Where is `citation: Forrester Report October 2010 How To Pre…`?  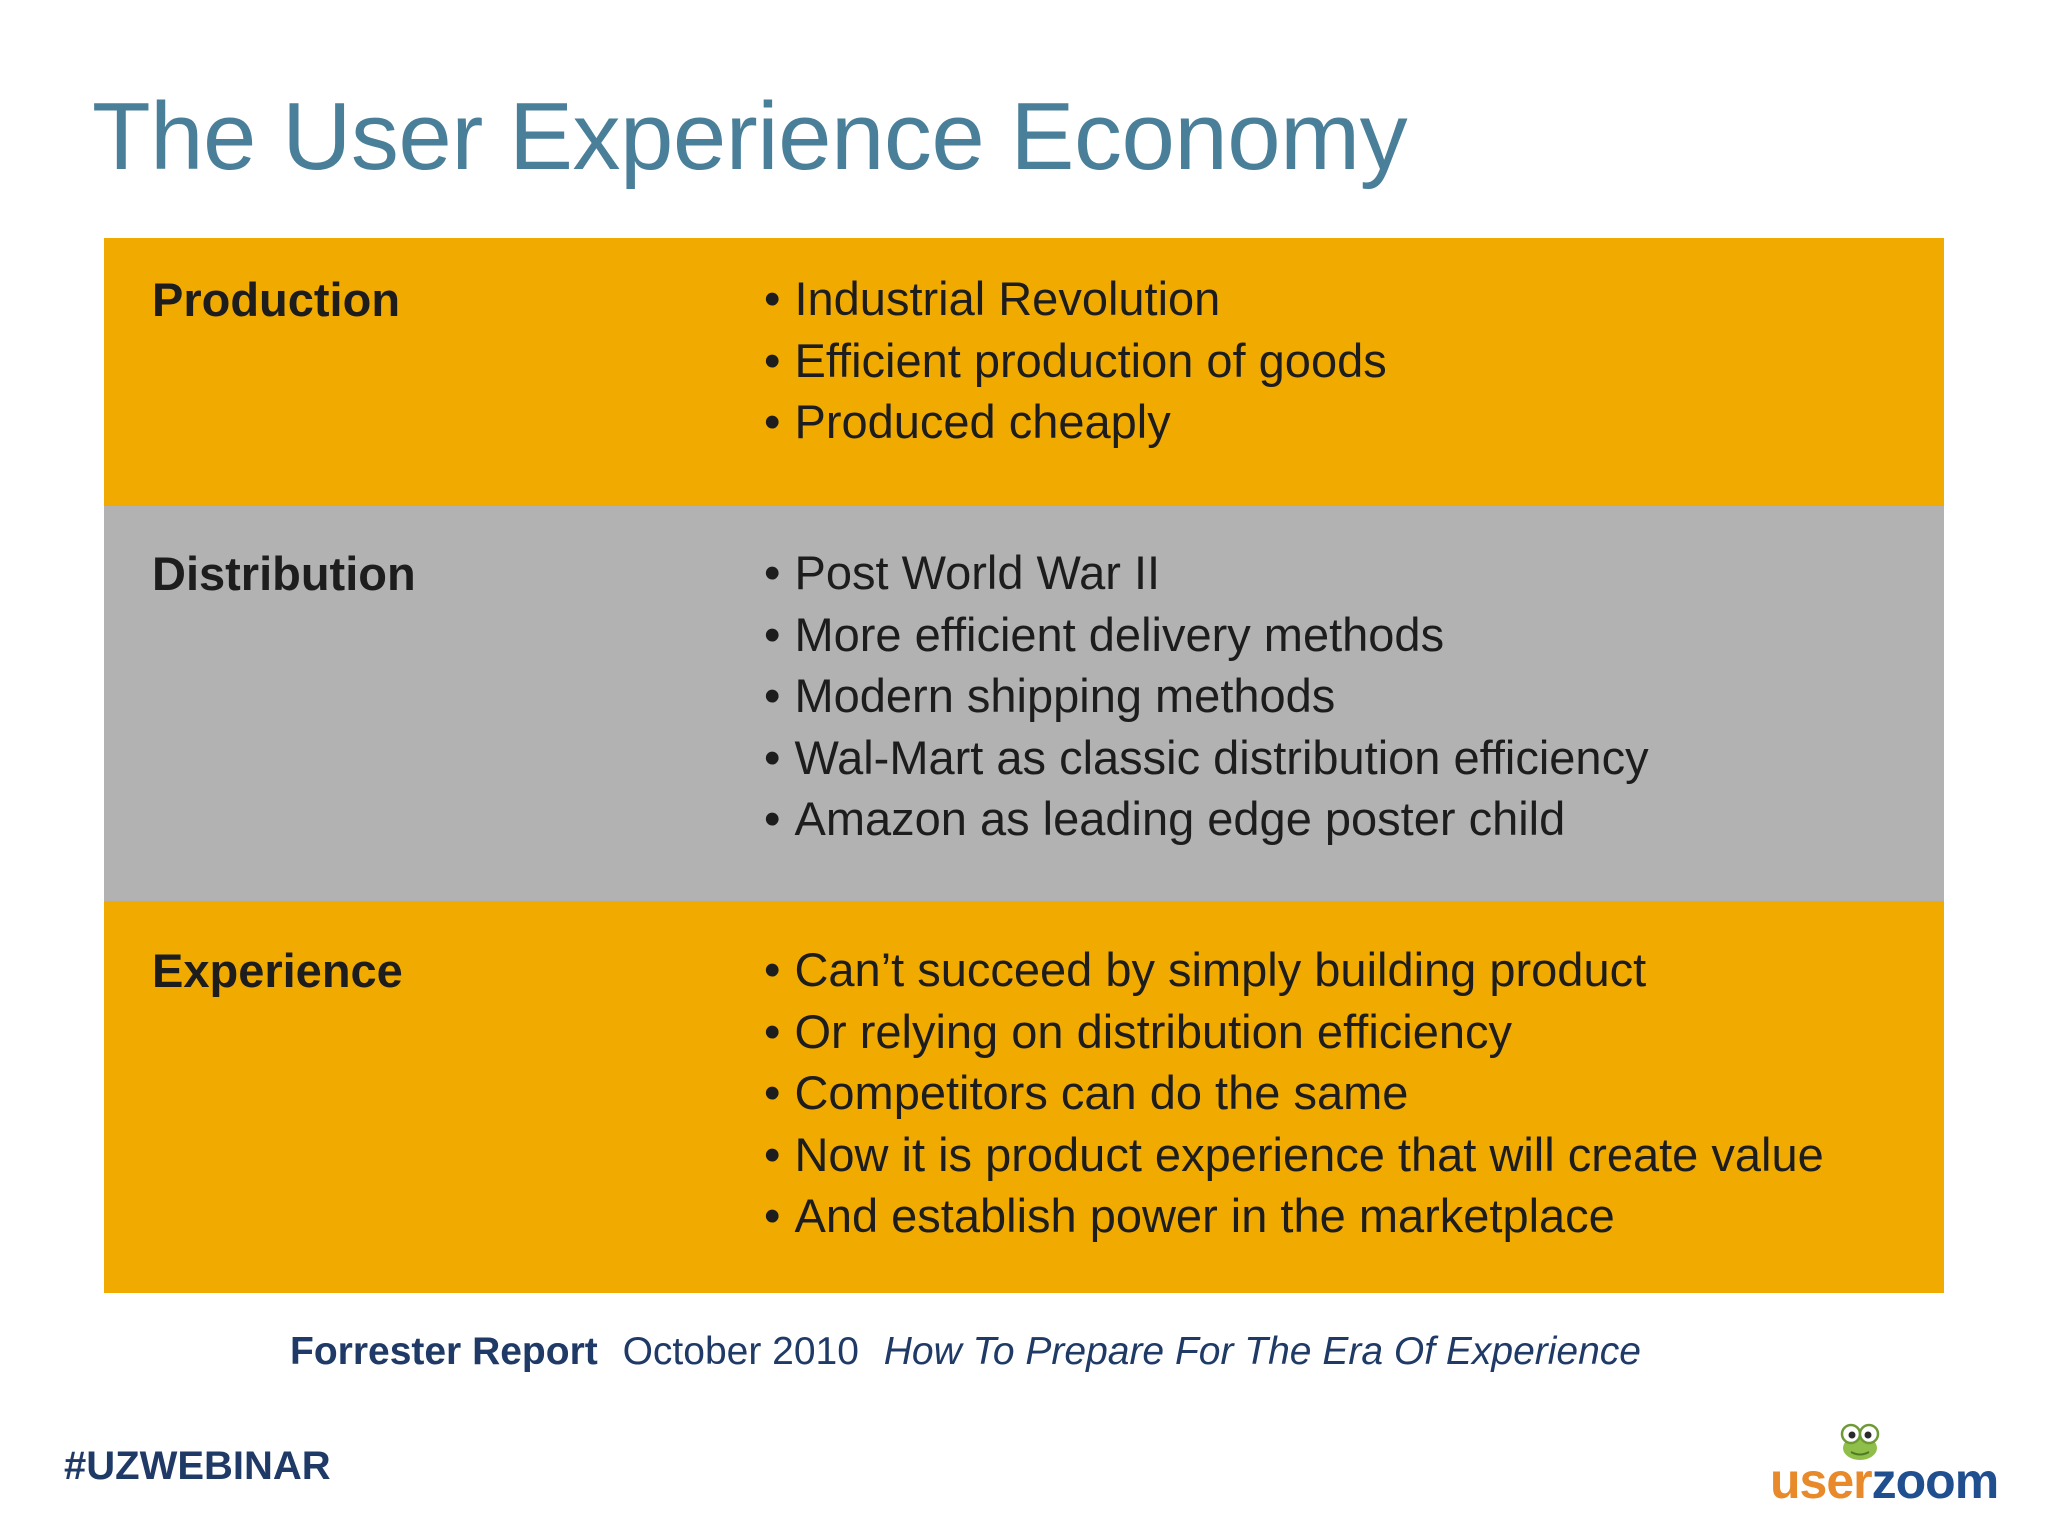 citation: Forrester Report October 2010 How To Pre… is located at coordinates (965, 1352).